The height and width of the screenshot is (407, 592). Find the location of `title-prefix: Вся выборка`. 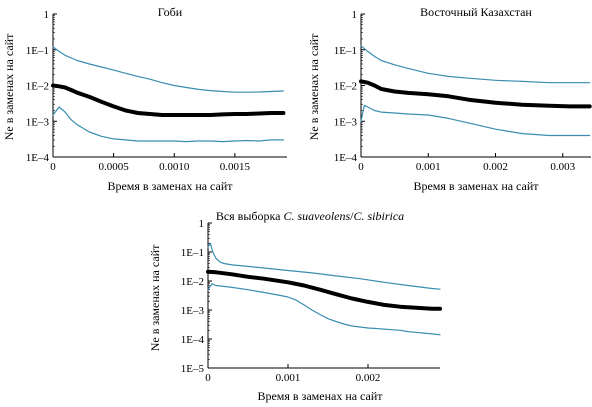

title-prefix: Вся выборка is located at coordinates (250, 216).